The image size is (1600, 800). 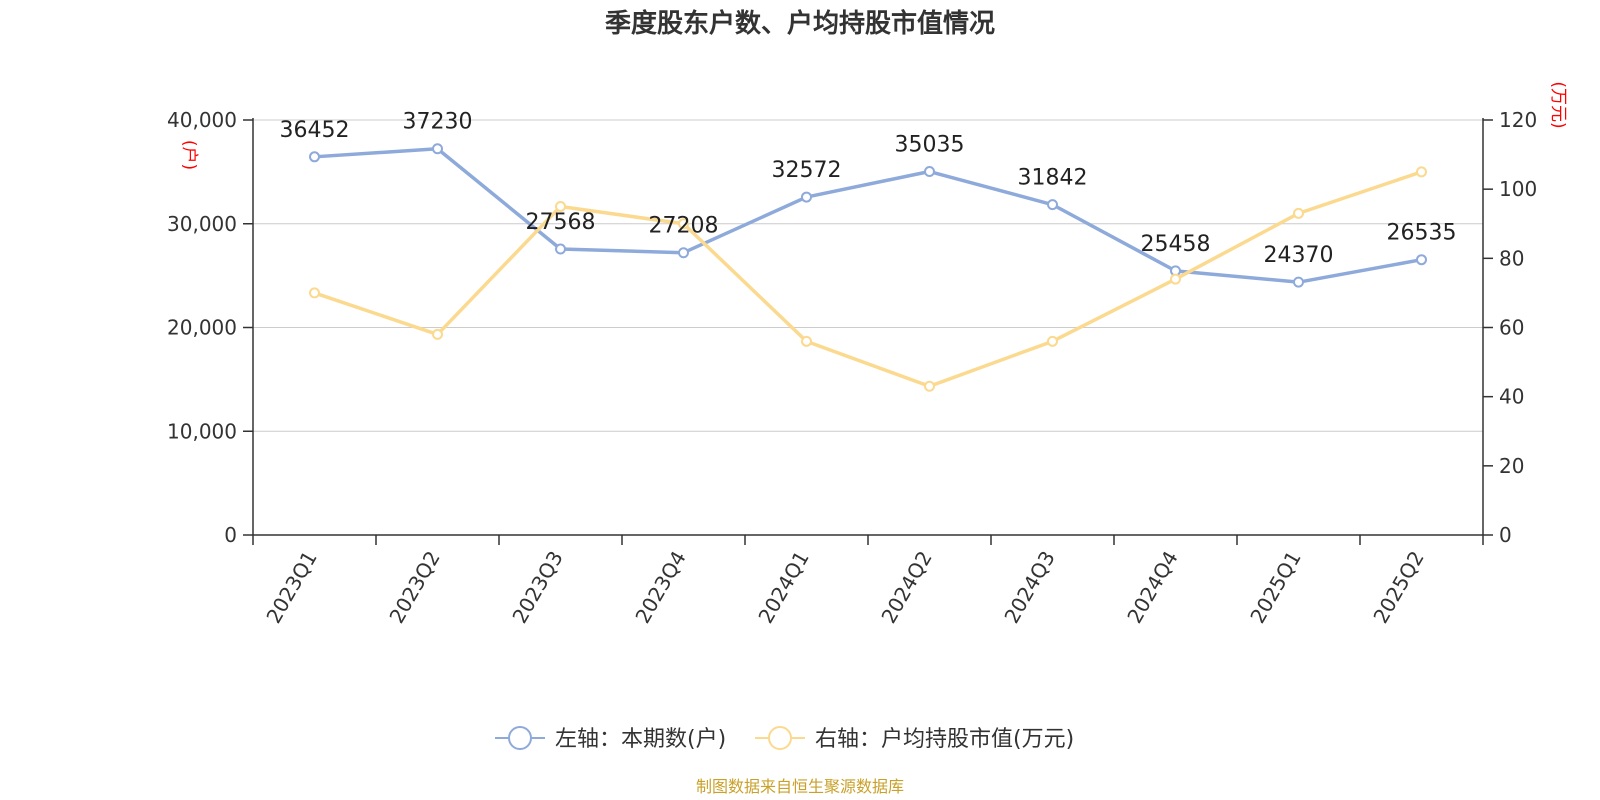 What do you see at coordinates (800, 23) in the screenshot?
I see `chart-title: 季度股东户数、户均持股市值情况` at bounding box center [800, 23].